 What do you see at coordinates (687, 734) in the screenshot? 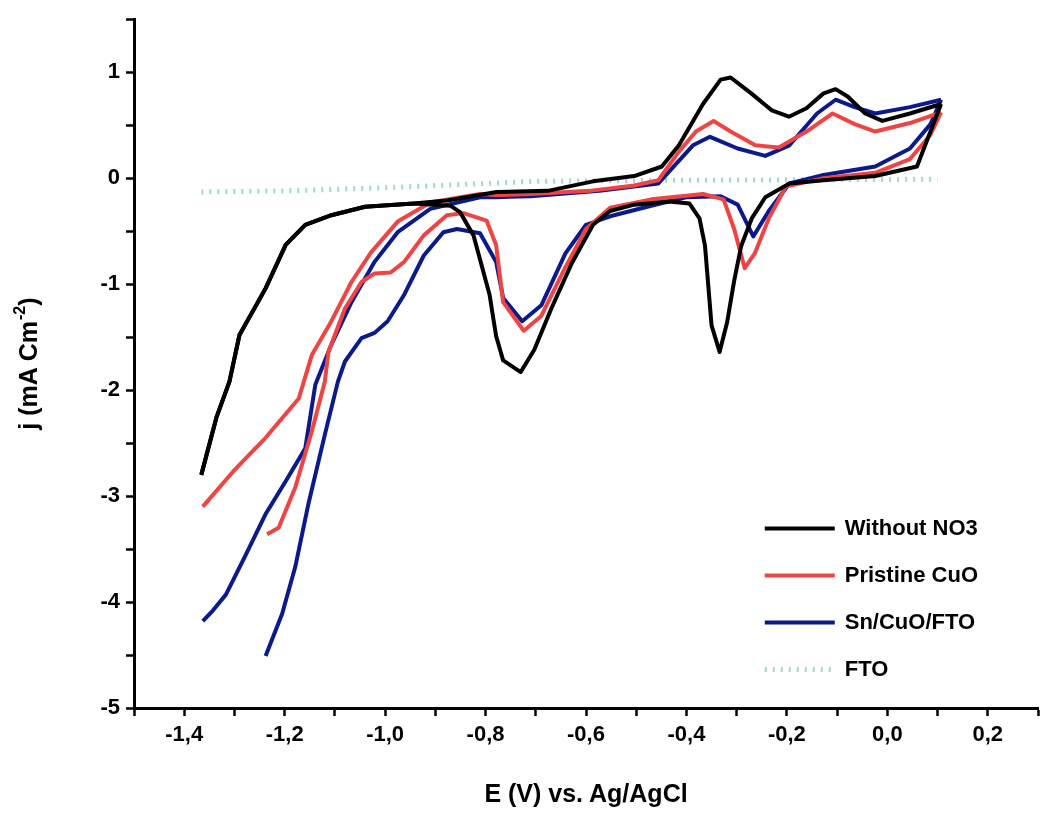
I see `x-tick-label: -0,4` at bounding box center [687, 734].